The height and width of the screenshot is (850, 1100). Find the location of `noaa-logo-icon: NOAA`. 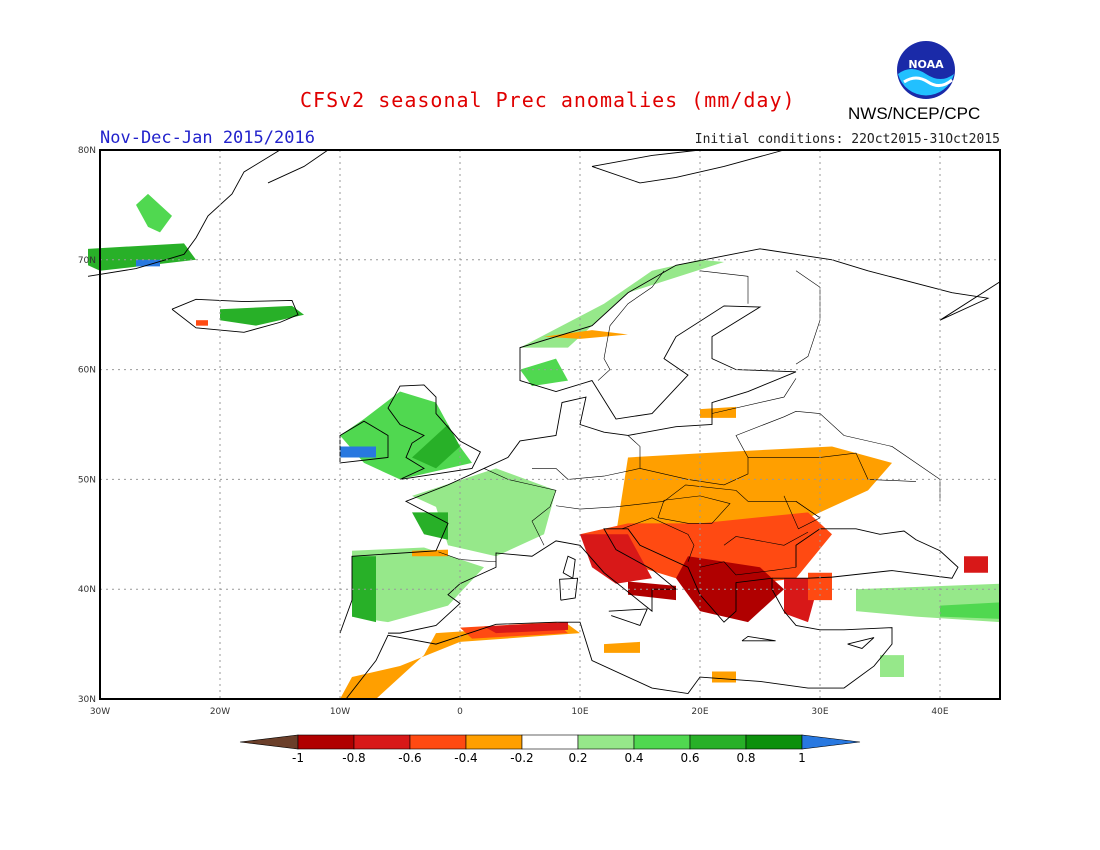

noaa-logo-icon: NOAA is located at coordinates (926, 70).